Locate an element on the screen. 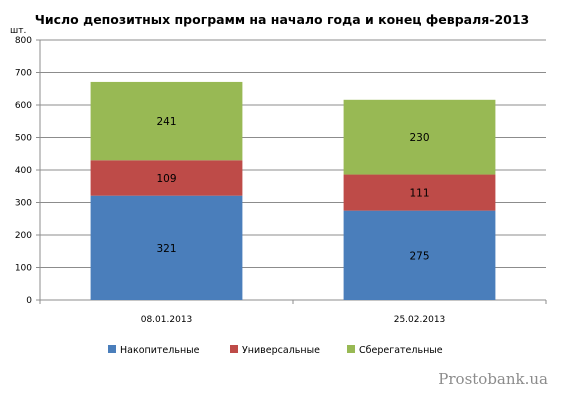  y-tick-label: 200 is located at coordinates (23, 236).